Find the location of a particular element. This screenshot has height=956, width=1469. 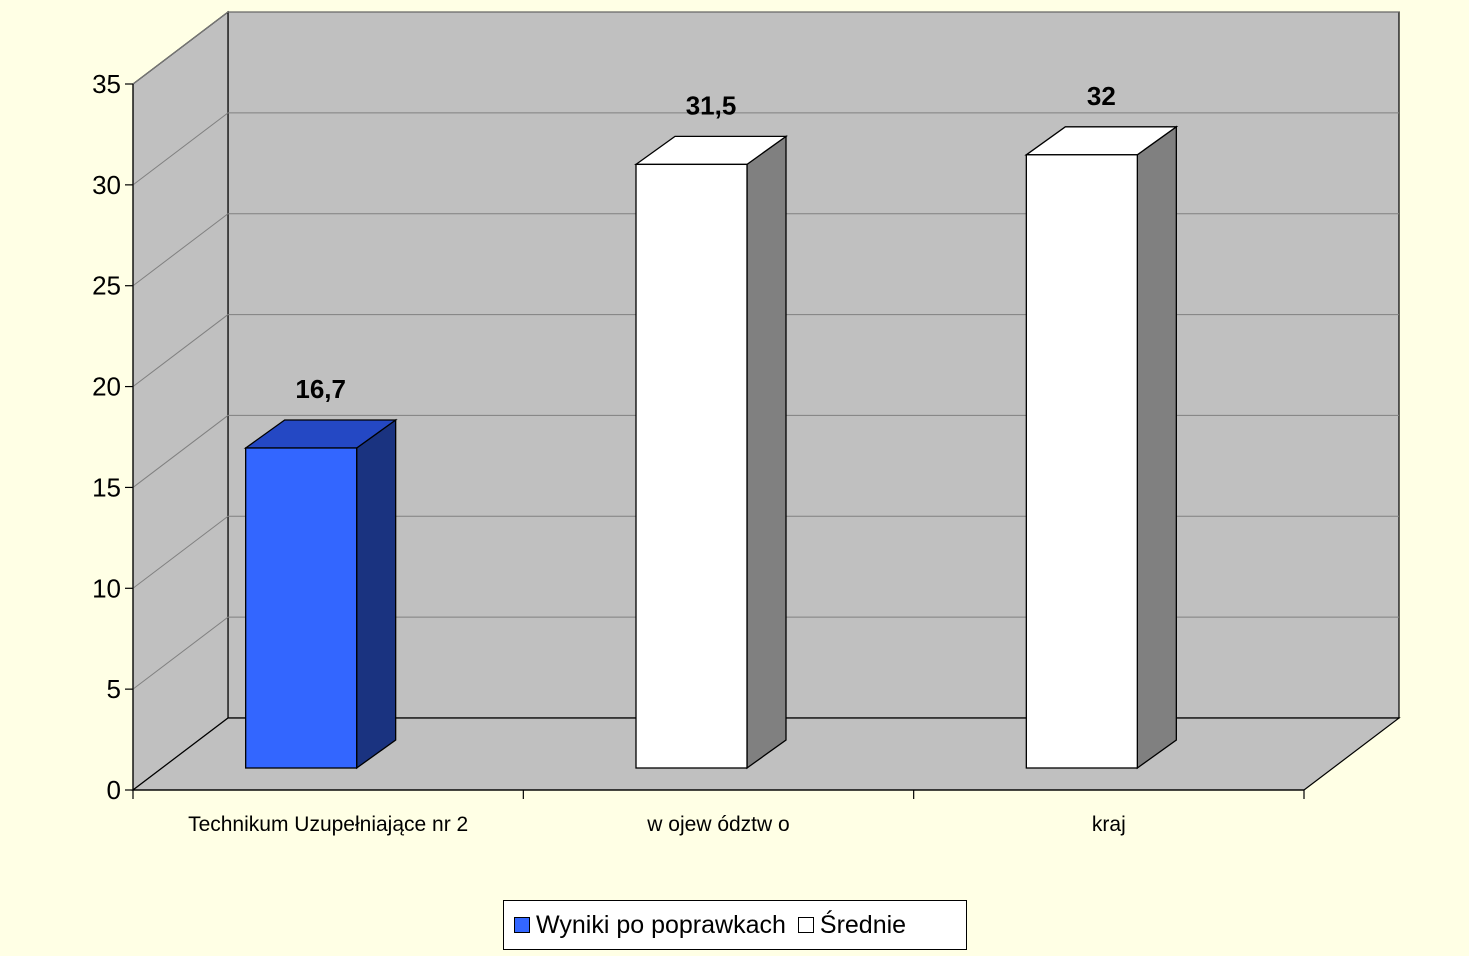

y-tick-label: 10 is located at coordinates (106, 588).